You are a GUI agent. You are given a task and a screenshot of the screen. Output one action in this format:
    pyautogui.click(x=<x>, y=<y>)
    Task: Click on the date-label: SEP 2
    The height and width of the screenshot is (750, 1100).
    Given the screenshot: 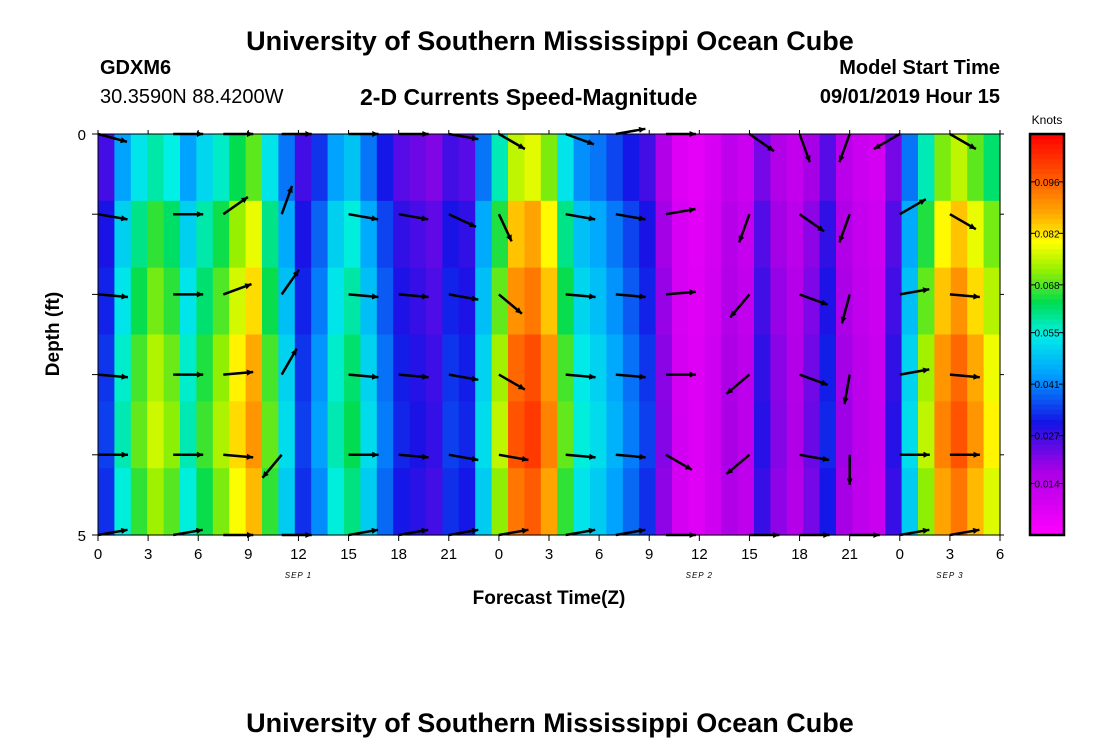 What is the action you would take?
    pyautogui.click(x=699, y=575)
    